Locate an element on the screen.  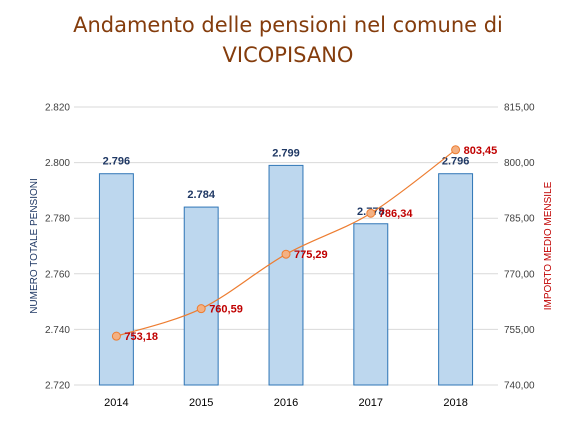
x-tick-label: 2015 is located at coordinates (201, 403).